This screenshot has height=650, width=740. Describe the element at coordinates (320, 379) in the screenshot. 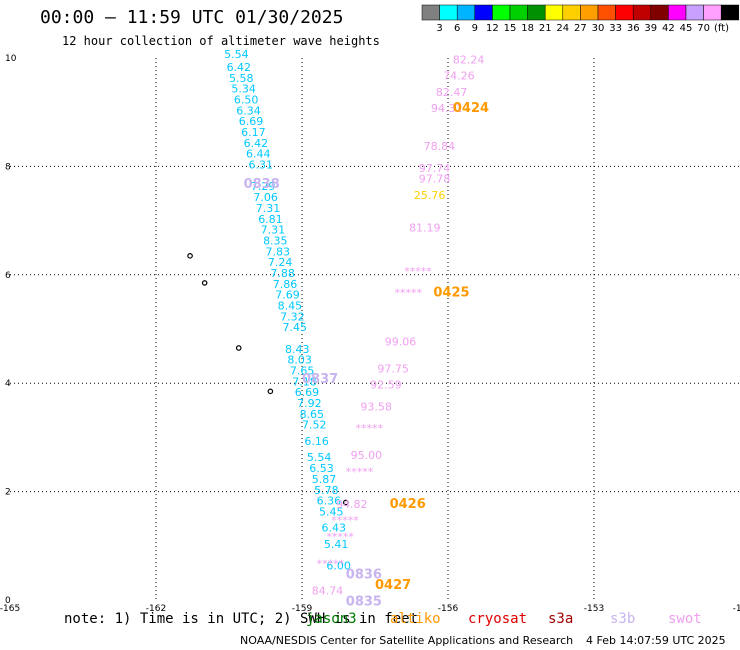

I see `pass-time-label: 0837` at that location.